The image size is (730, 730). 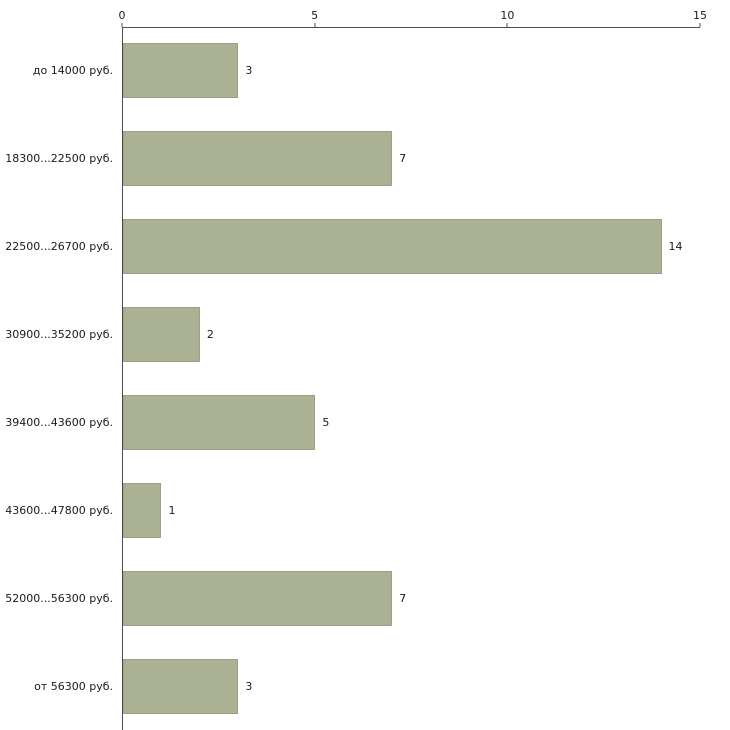 What do you see at coordinates (59, 159) in the screenshot?
I see `category-label: 18300...22500 руб.` at bounding box center [59, 159].